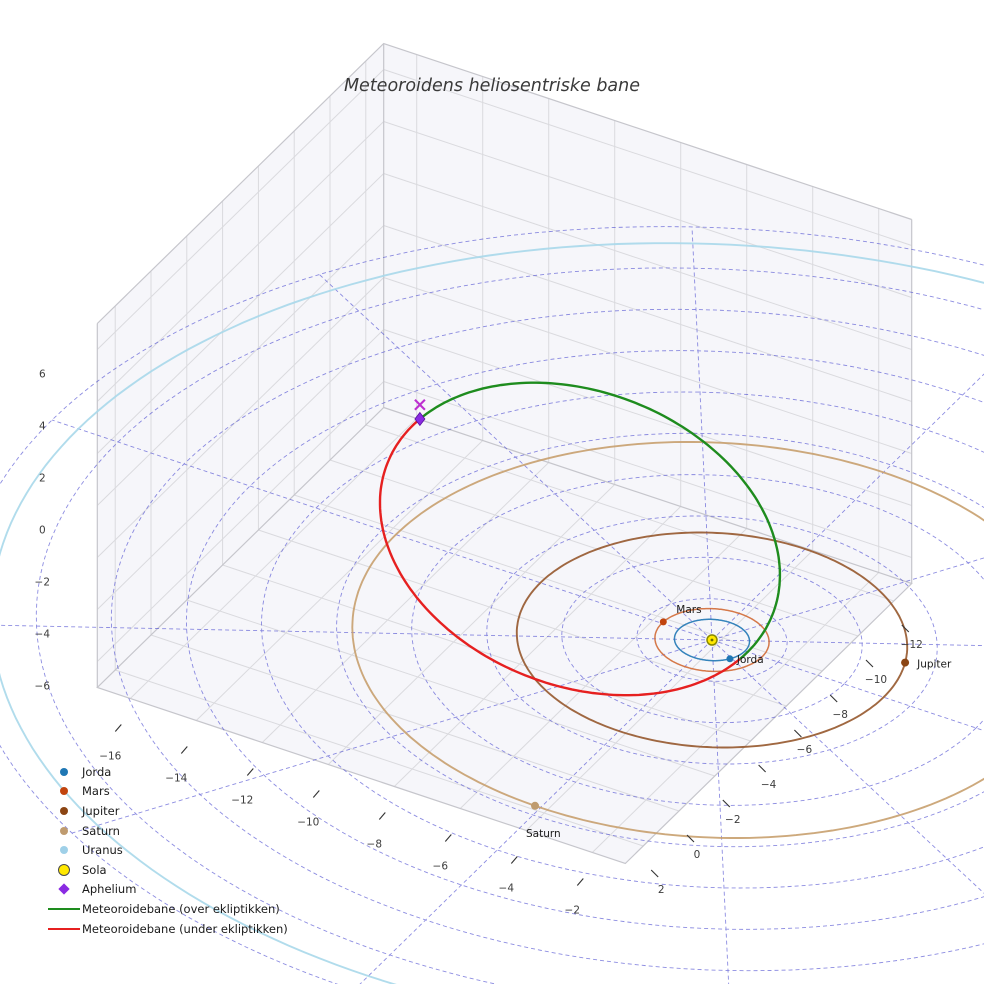  I want to click on legend-label: Saturn, so click(101, 830).